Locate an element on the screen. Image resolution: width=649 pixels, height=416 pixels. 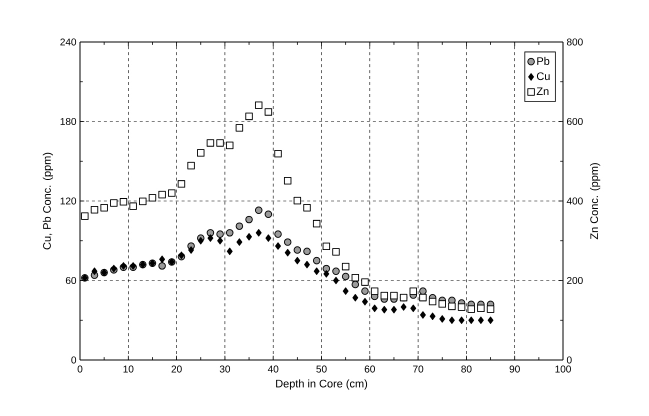
y-tick-label: 180 is located at coordinates (68, 122).